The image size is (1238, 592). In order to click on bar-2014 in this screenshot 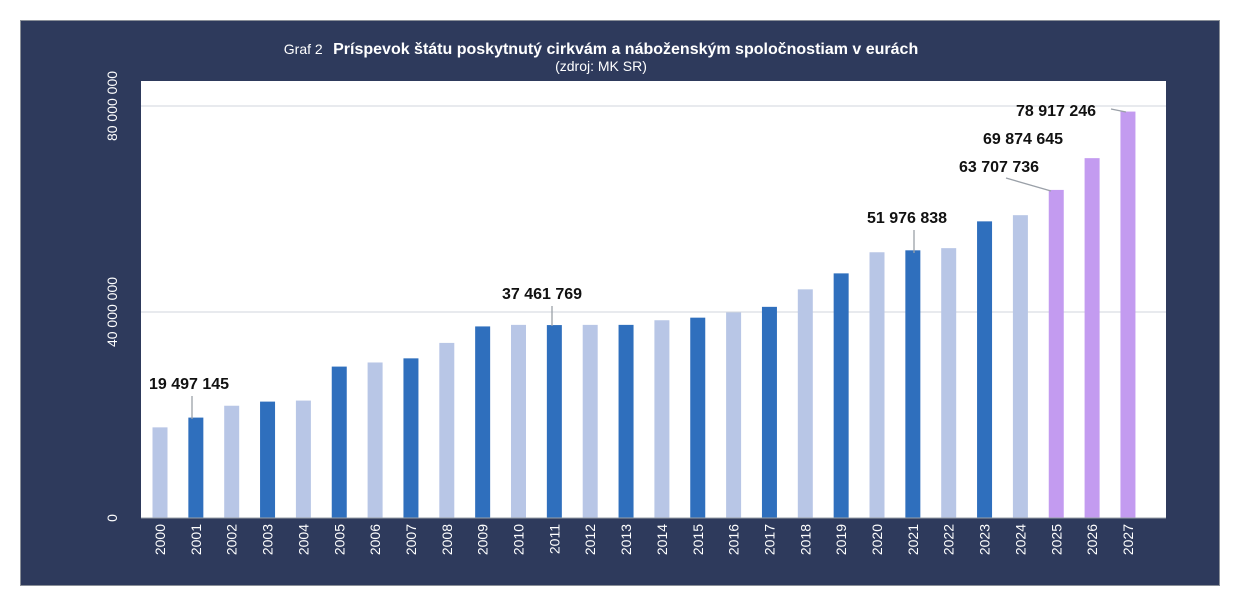, I will do `click(662, 419)`.